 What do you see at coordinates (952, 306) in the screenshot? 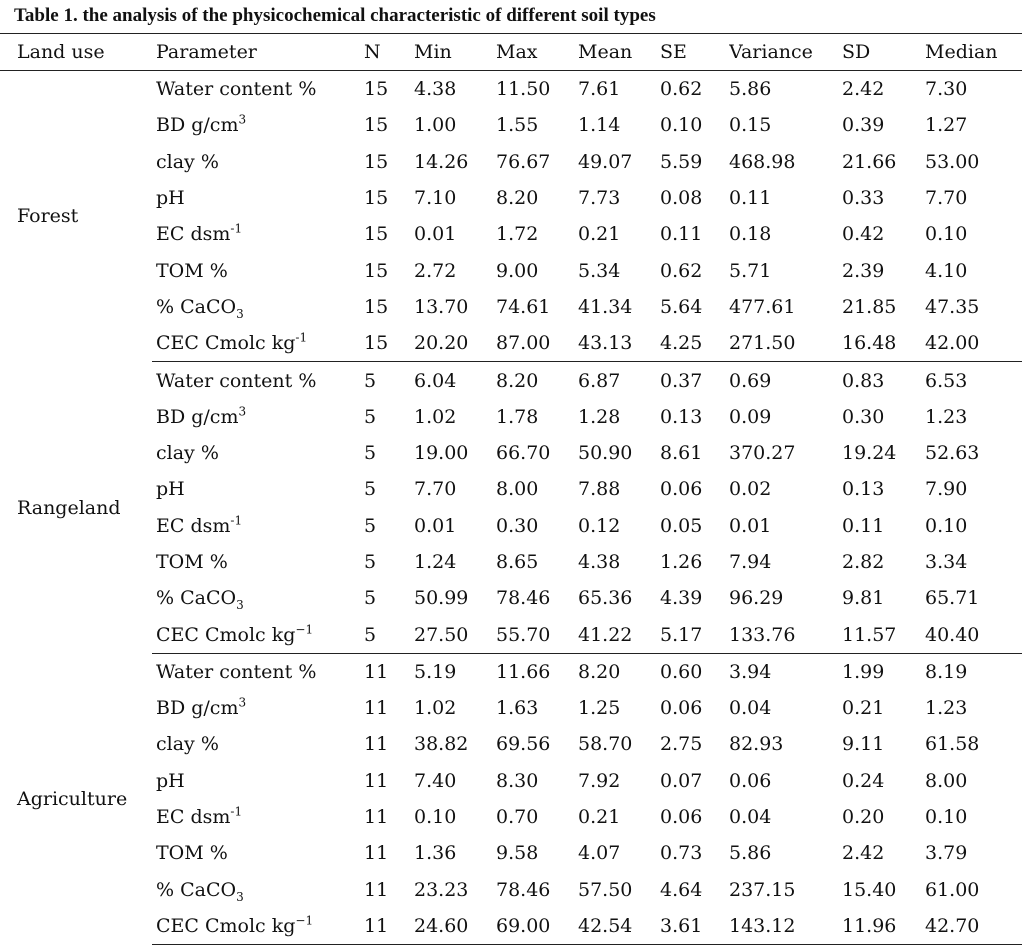
I see `value-cell-median: 47.35` at bounding box center [952, 306].